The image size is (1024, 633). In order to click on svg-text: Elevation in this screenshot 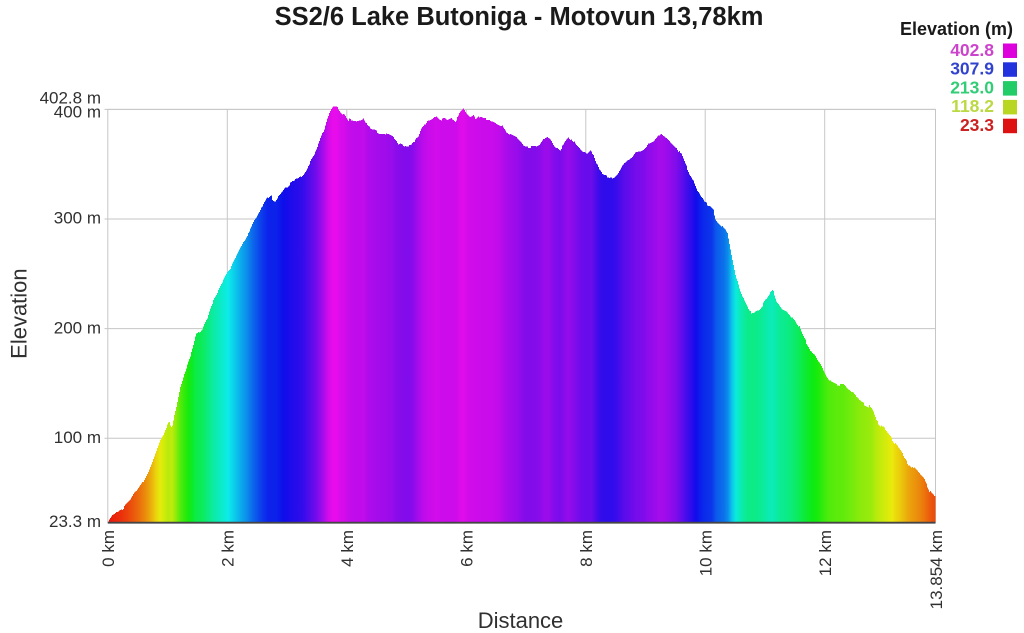, I will do `click(19, 313)`.